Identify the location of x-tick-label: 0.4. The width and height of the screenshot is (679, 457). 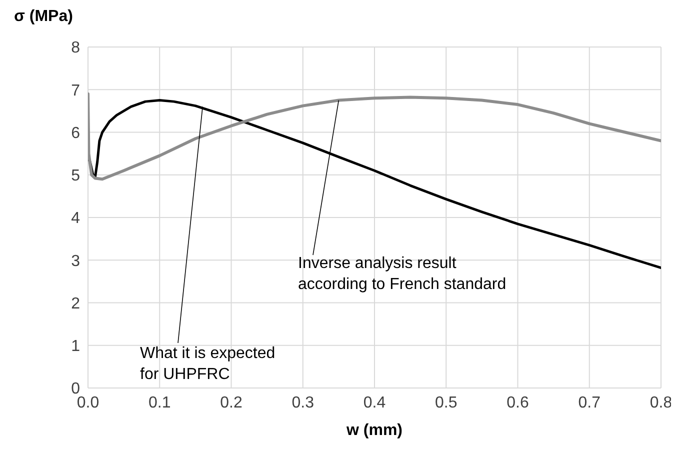
(374, 403).